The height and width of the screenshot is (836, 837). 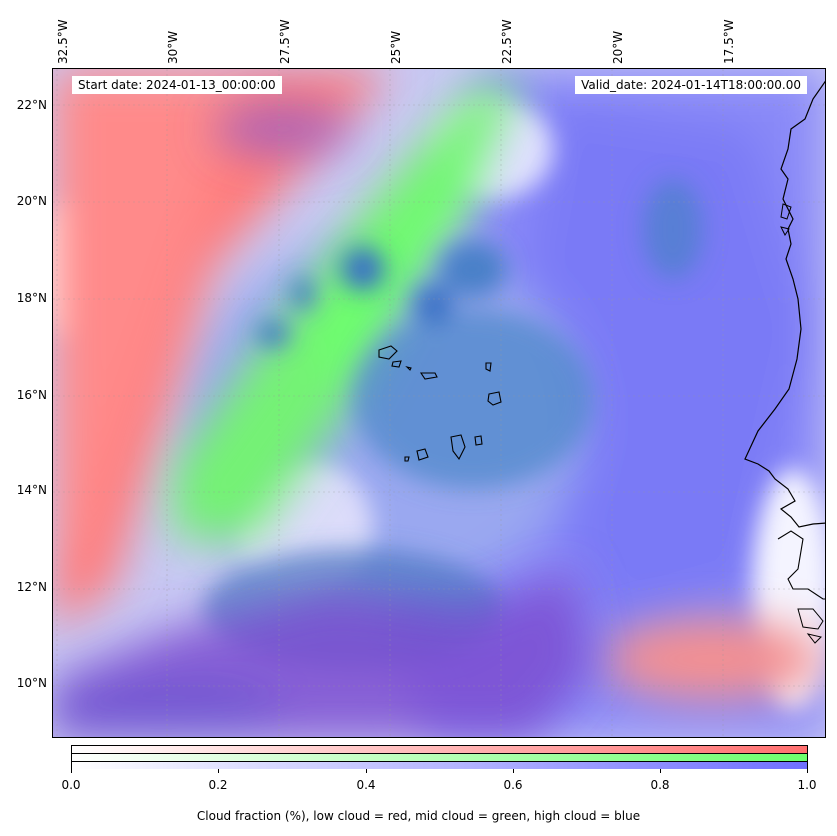 What do you see at coordinates (173, 47) in the screenshot?
I see `lon-label-30w: 30°W` at bounding box center [173, 47].